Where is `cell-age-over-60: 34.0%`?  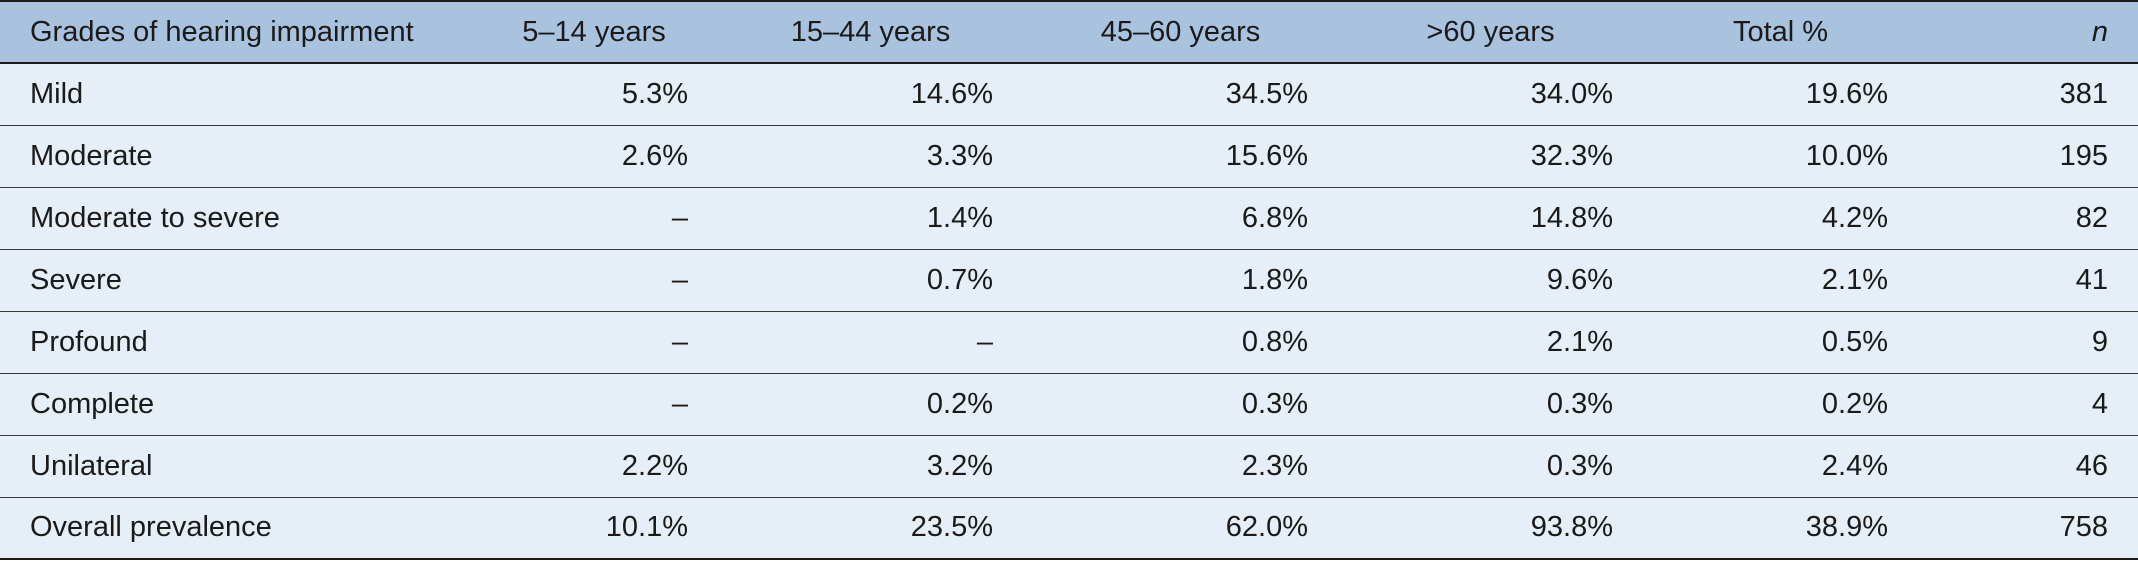
cell-age-over-60: 34.0% is located at coordinates (1571, 93).